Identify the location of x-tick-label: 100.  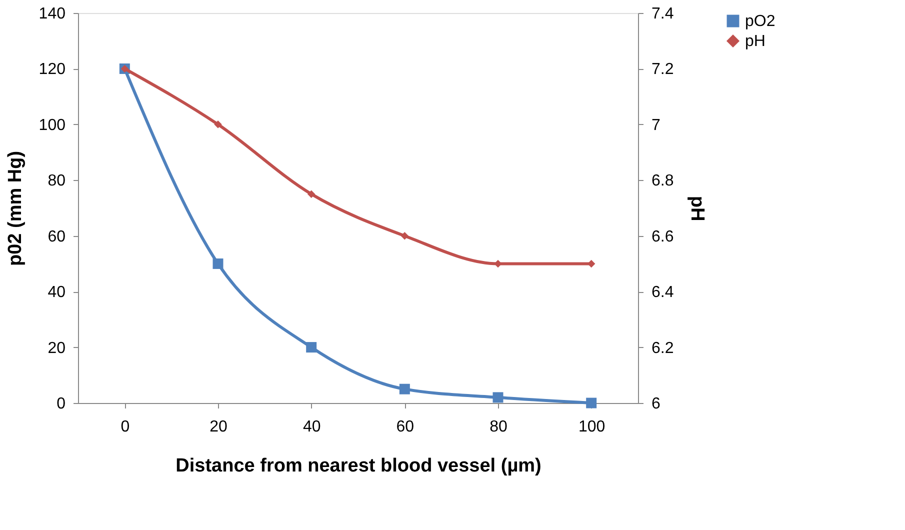
(592, 427).